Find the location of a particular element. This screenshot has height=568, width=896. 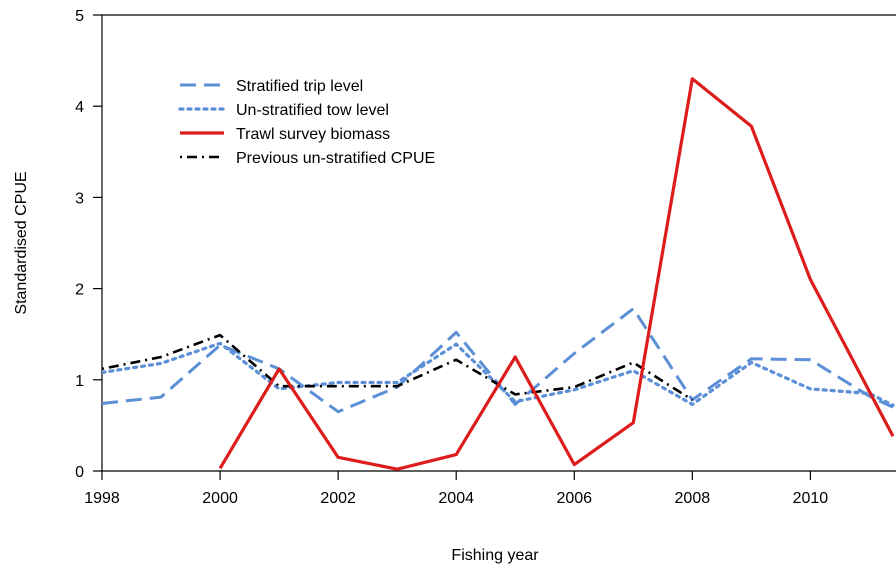

y-tick-label: 4 is located at coordinates (79, 107).